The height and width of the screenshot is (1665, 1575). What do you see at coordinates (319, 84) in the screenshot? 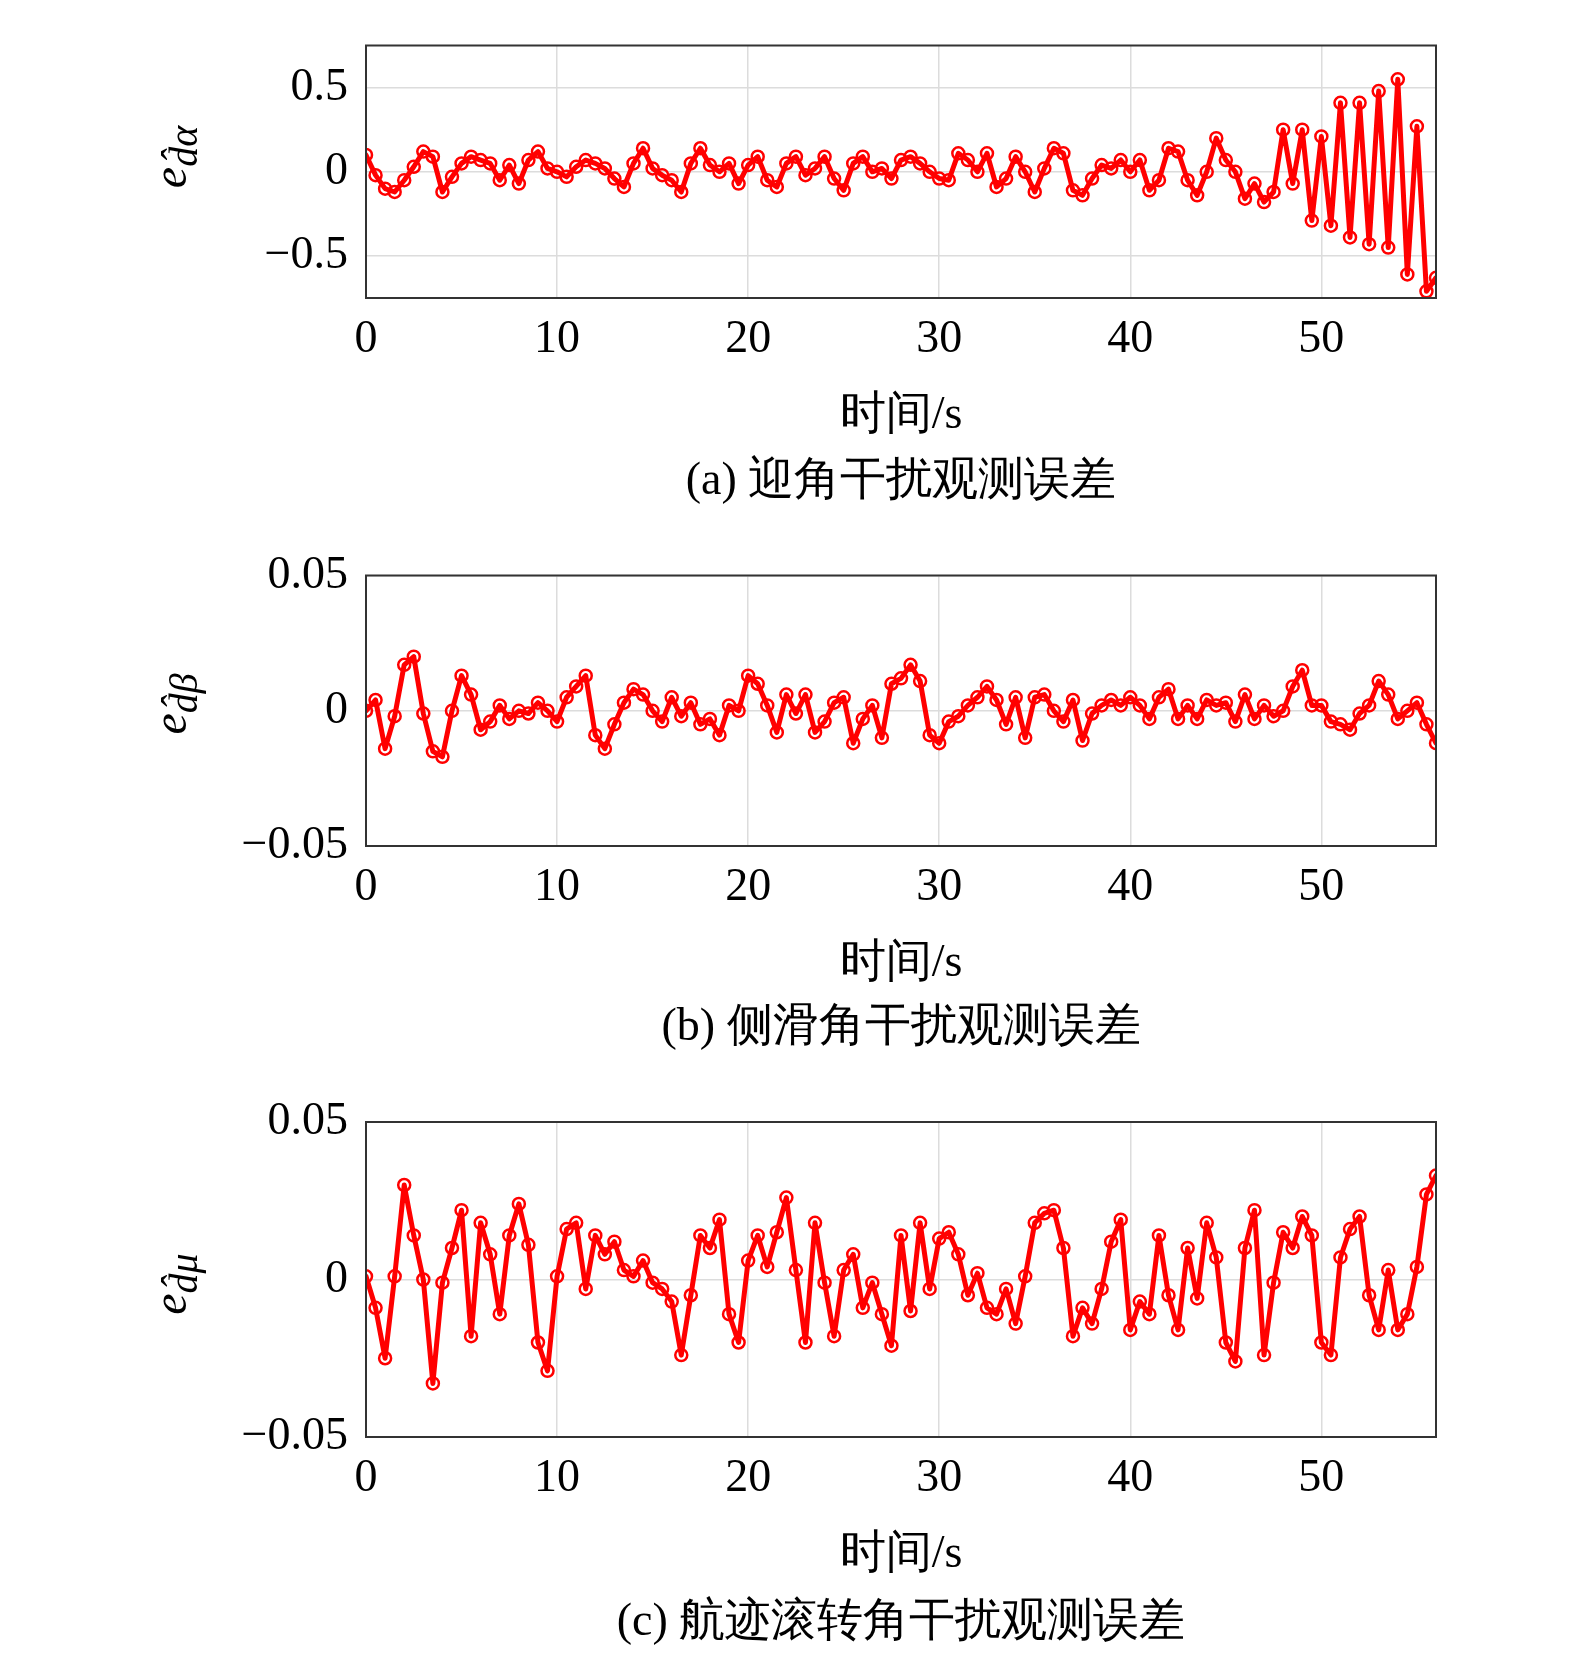
I see `y-tick-label: 0.5` at bounding box center [319, 84].